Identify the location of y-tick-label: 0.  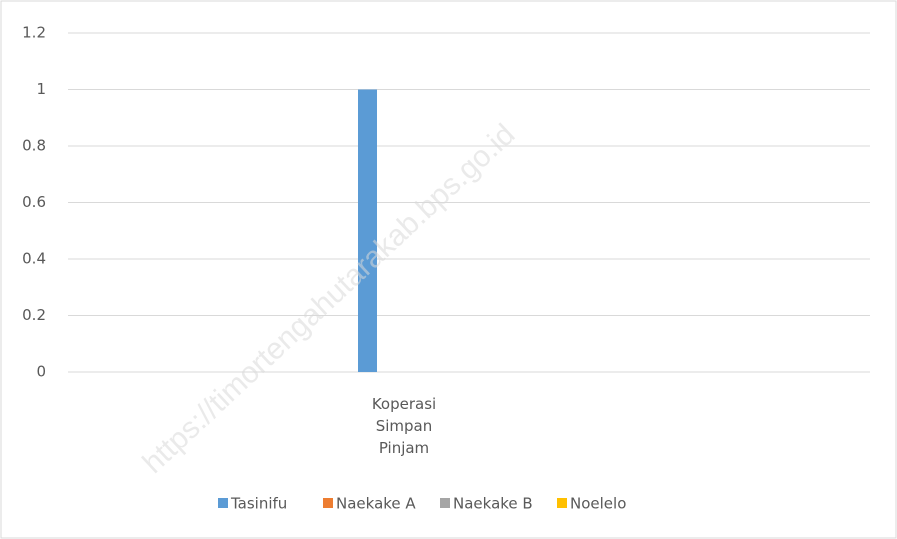
(41, 372).